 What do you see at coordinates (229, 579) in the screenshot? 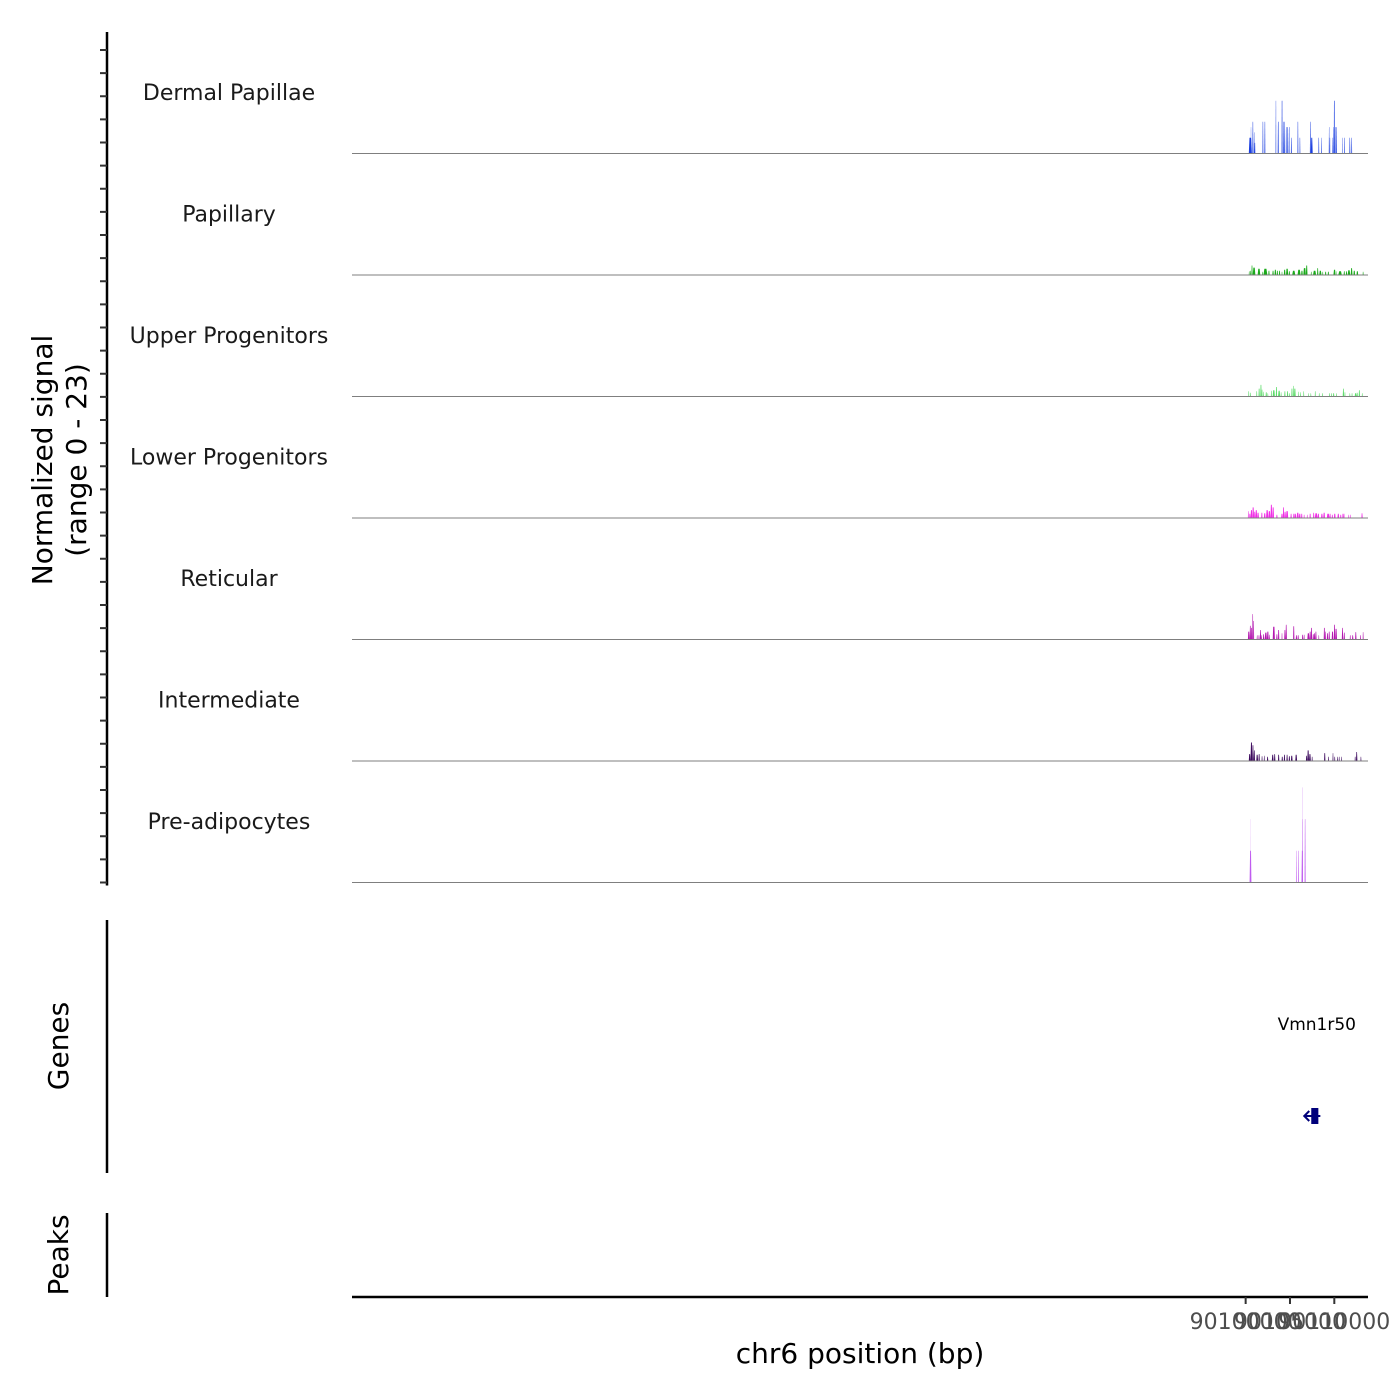
I see `track-label: Reticular` at bounding box center [229, 579].